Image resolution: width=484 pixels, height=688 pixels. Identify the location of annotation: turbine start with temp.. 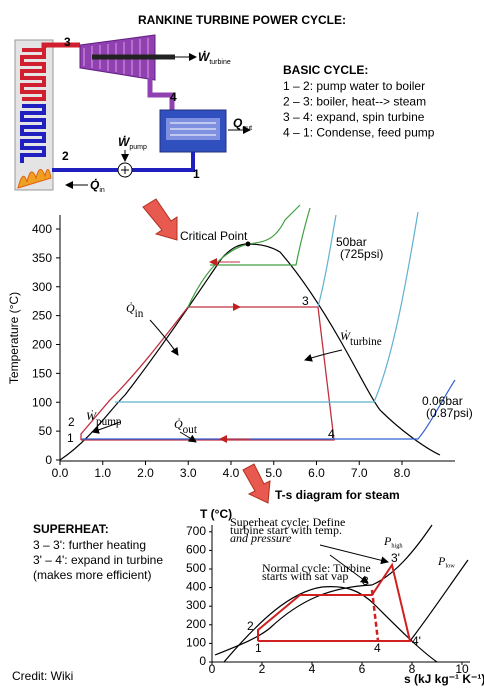
(286, 530).